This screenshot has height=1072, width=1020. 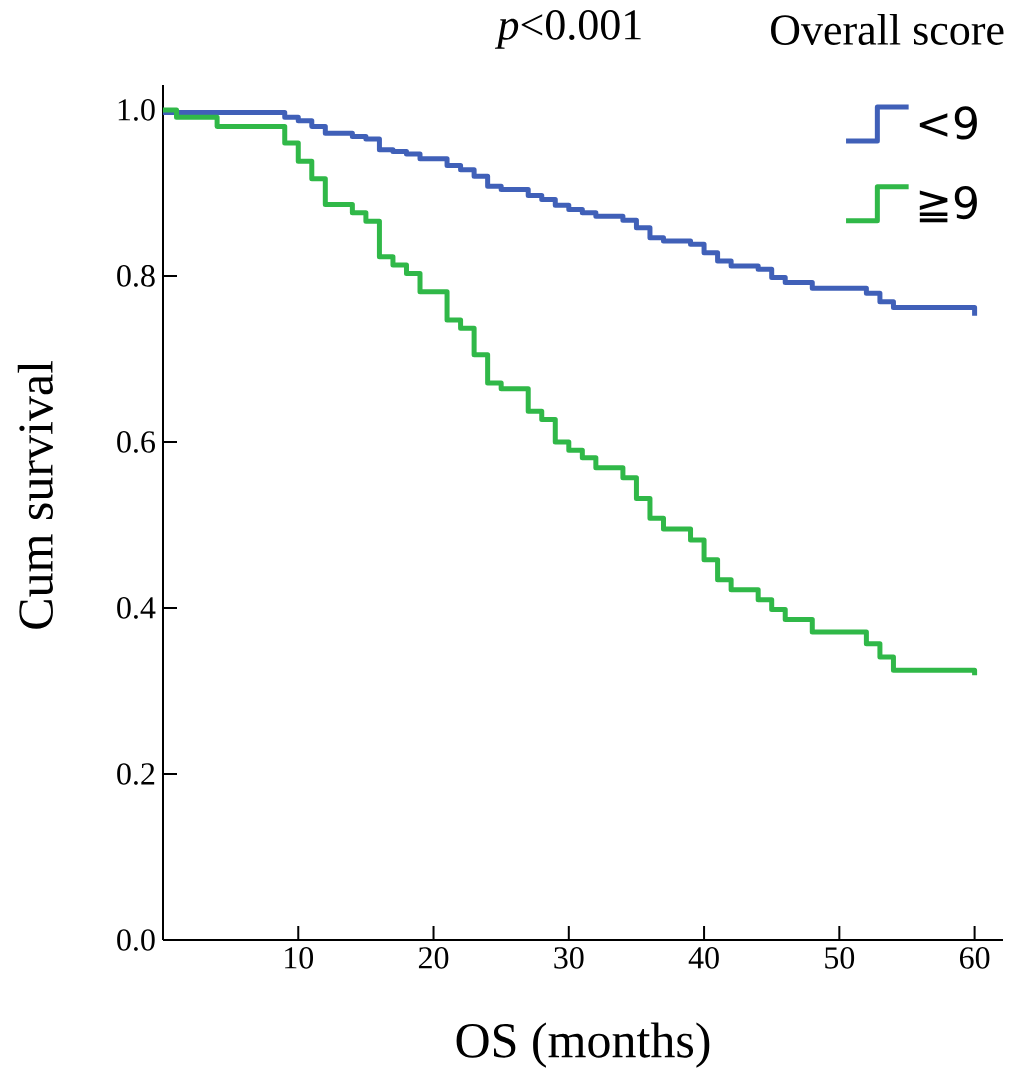 What do you see at coordinates (299, 958) in the screenshot?
I see `x-tick-label: 10` at bounding box center [299, 958].